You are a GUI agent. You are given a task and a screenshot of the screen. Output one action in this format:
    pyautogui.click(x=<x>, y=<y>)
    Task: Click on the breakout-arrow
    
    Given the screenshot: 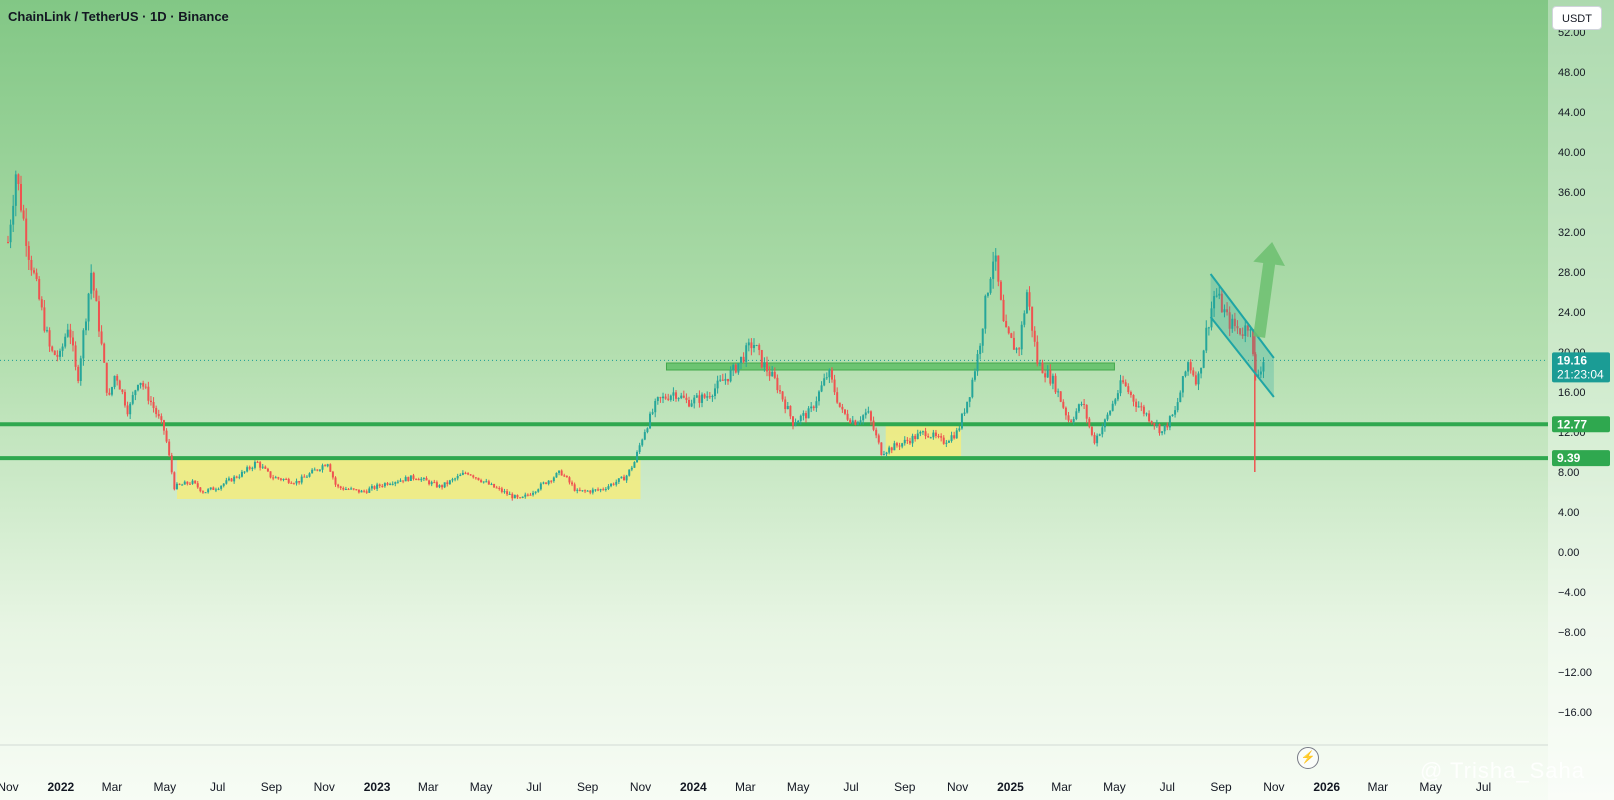 What is the action you would take?
    pyautogui.click(x=1269, y=290)
    